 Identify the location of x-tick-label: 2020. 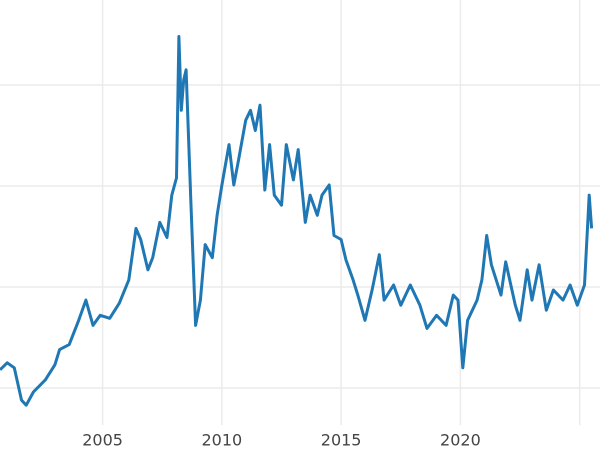
(460, 440).